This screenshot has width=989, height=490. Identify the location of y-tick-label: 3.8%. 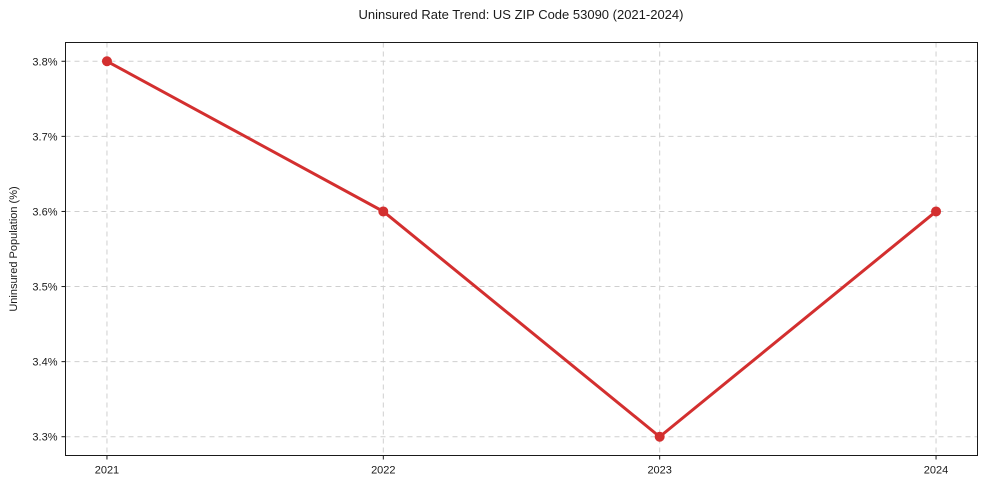
(44, 62).